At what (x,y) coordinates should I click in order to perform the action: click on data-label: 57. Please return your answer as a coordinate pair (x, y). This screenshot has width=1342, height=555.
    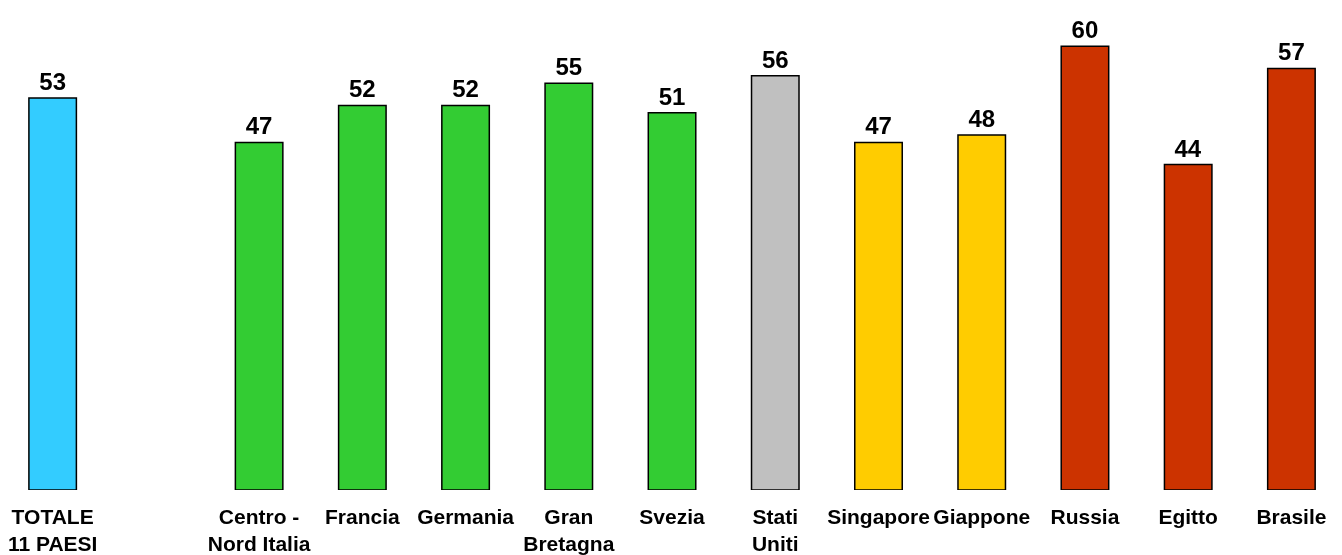
    Looking at the image, I should click on (1291, 52).